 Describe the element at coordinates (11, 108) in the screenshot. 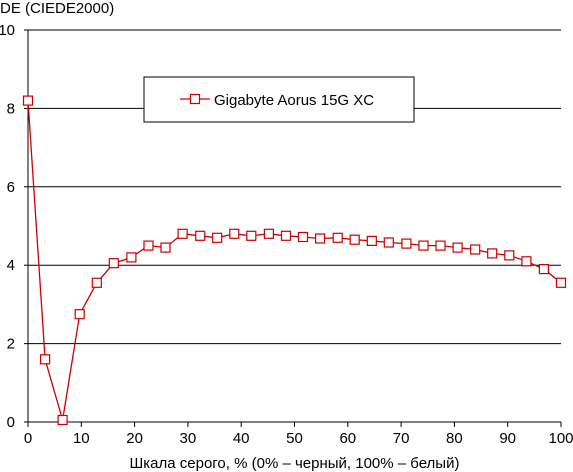

I see `y-tick-label-8: 8` at that location.